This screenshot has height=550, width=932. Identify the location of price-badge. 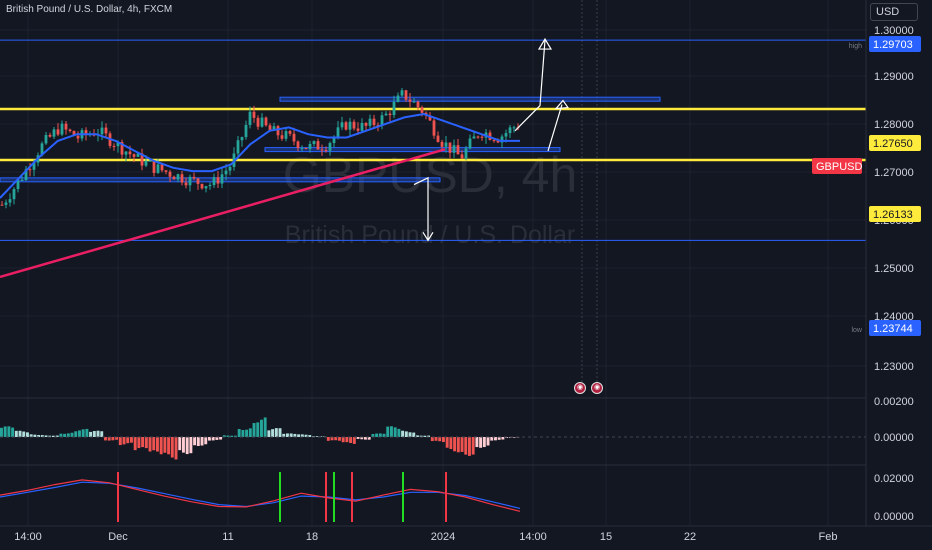
(837, 166).